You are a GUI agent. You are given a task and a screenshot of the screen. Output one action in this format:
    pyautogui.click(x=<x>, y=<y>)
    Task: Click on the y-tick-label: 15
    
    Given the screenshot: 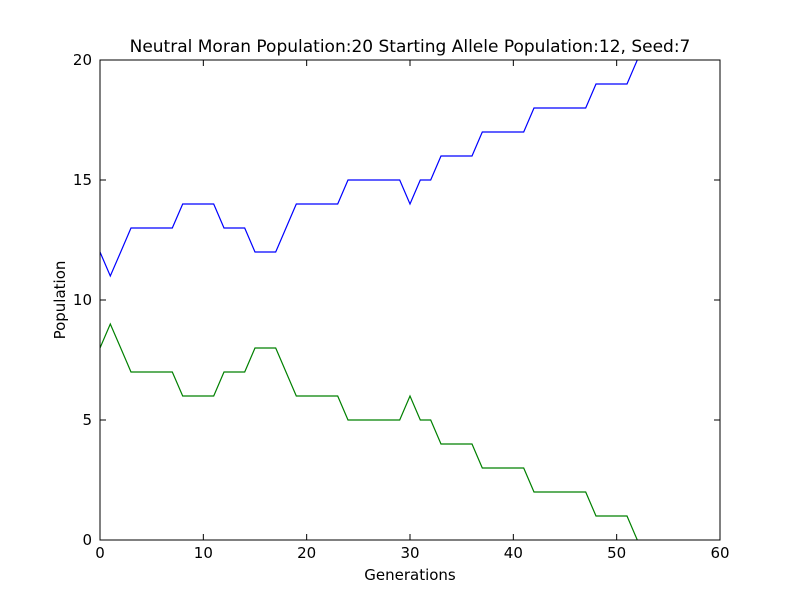 What is the action you would take?
    pyautogui.click(x=82, y=180)
    